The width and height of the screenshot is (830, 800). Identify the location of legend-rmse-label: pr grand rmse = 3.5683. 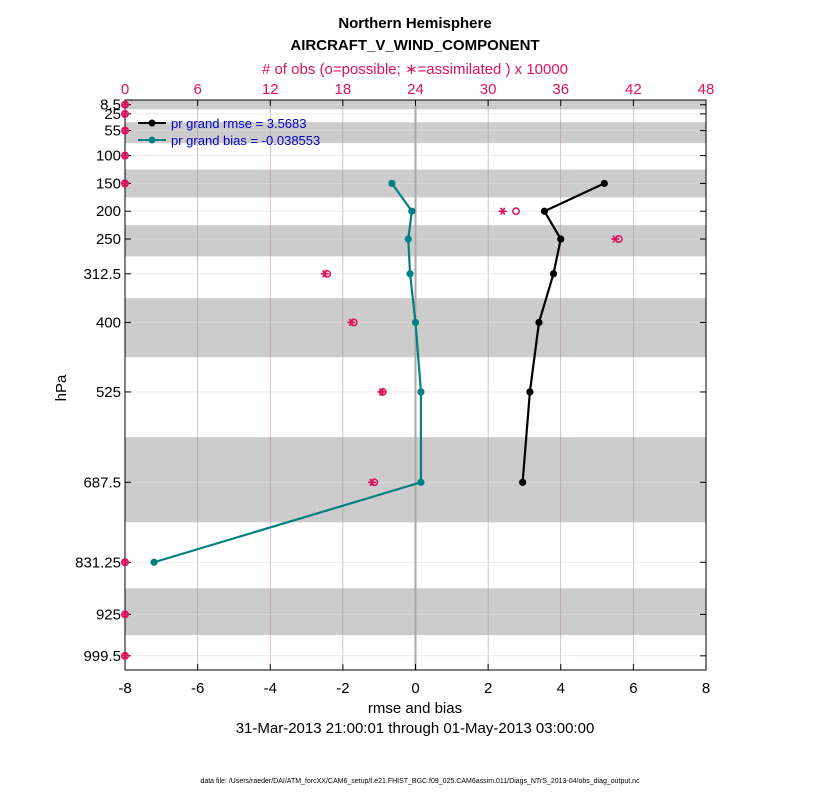
(239, 123).